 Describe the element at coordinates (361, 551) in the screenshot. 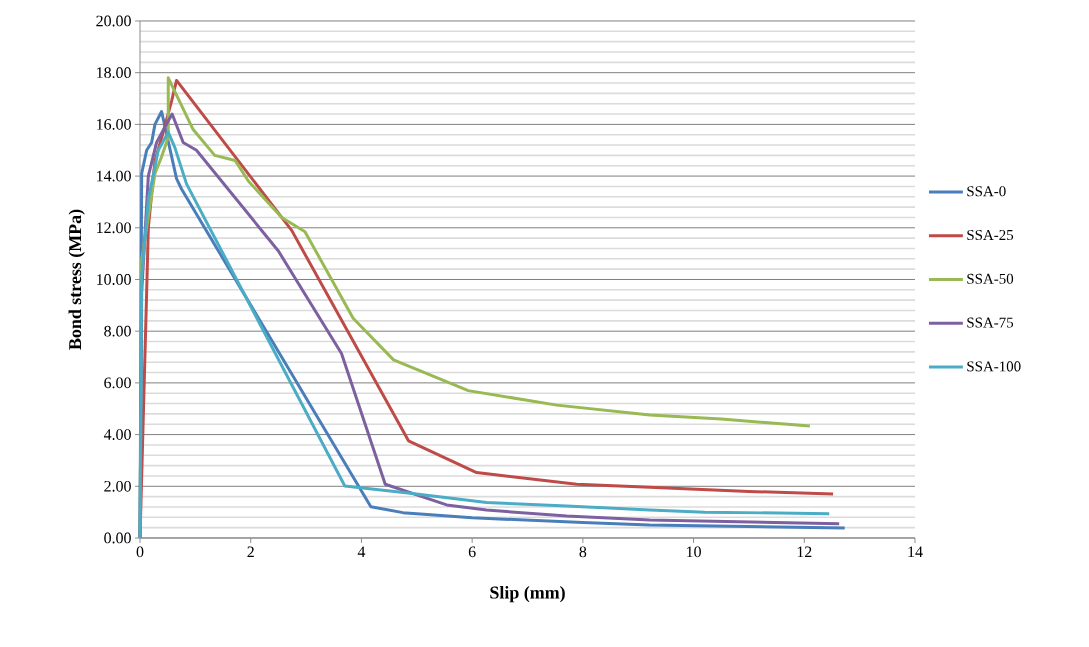

I see `x-tick-label: 4` at that location.